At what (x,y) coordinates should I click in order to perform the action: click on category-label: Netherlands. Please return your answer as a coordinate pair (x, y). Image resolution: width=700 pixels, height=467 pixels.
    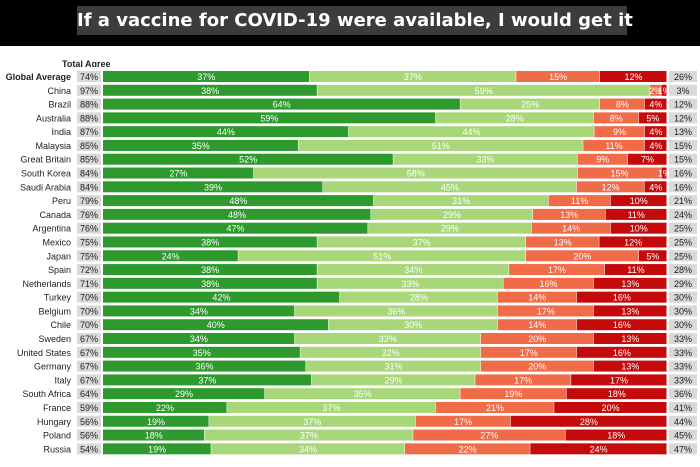
    Looking at the image, I should click on (46, 284).